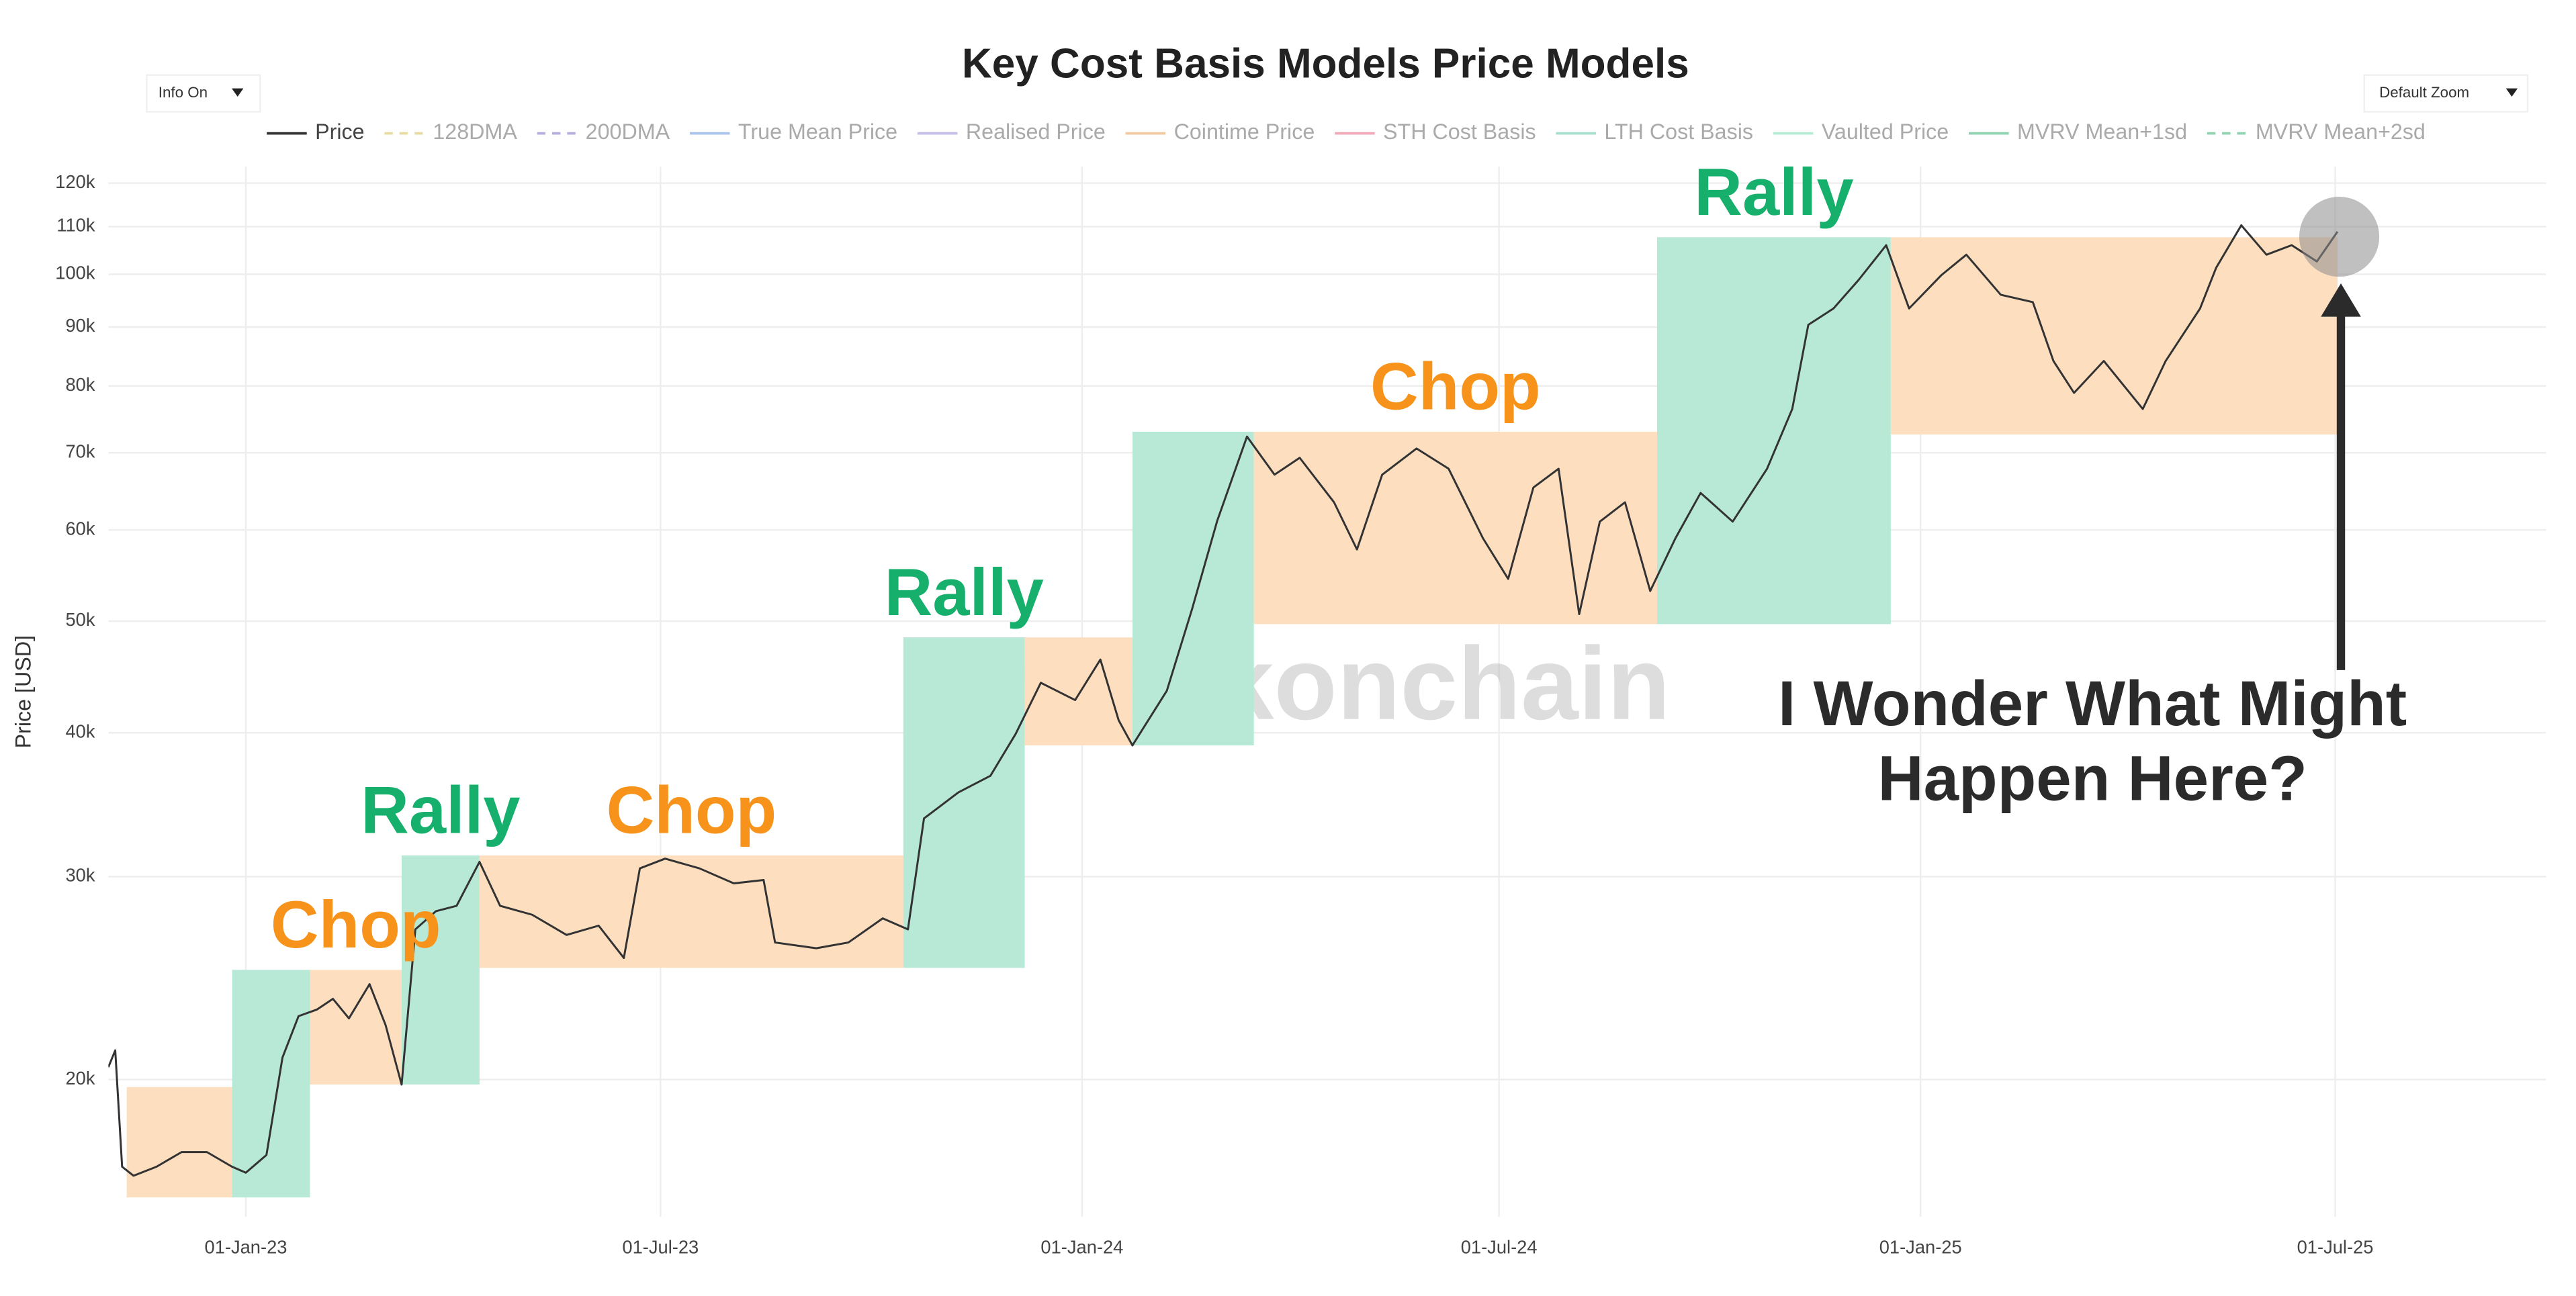 This screenshot has width=2576, height=1296. I want to click on x-tick-label: 01-Jan-25, so click(1920, 1246).